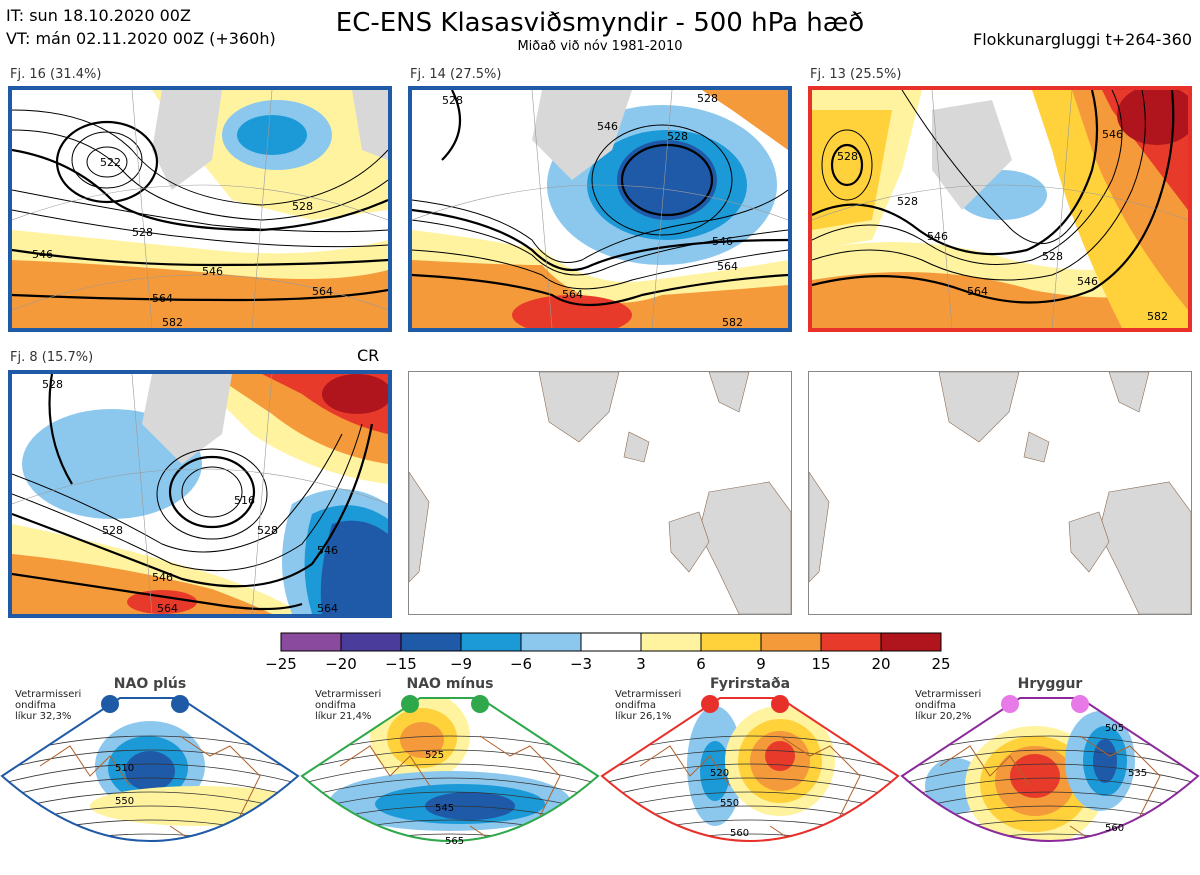 The height and width of the screenshot is (875, 1200). I want to click on contour-label: 550, so click(729, 803).